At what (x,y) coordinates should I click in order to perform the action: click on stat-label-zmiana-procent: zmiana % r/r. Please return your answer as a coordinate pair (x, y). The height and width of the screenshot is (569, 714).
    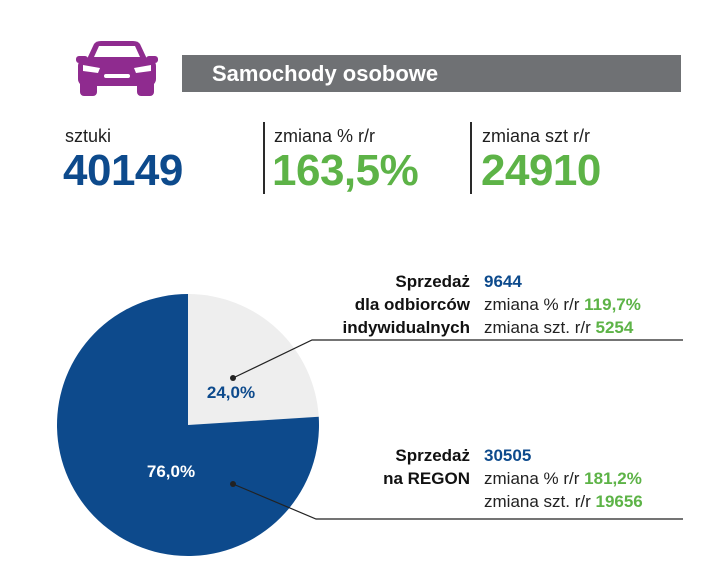
    Looking at the image, I should click on (325, 136).